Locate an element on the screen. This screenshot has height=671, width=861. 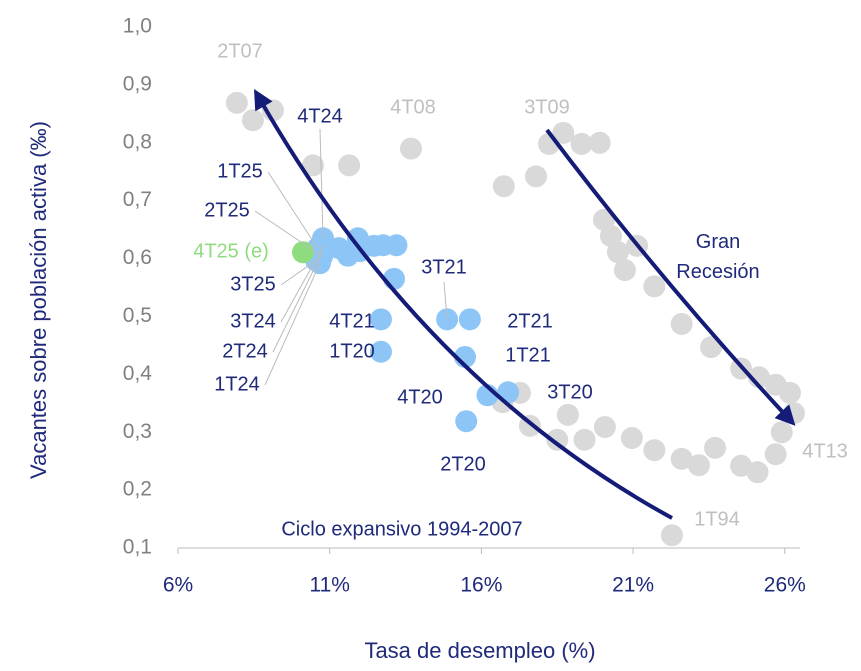
point-label: 3T20 is located at coordinates (570, 392).